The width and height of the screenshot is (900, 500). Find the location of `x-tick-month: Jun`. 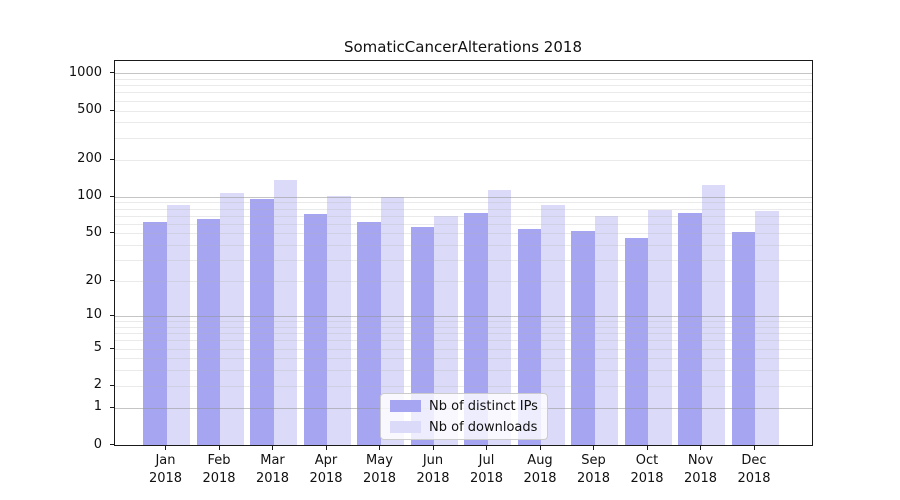

x-tick-month: Jun is located at coordinates (433, 460).